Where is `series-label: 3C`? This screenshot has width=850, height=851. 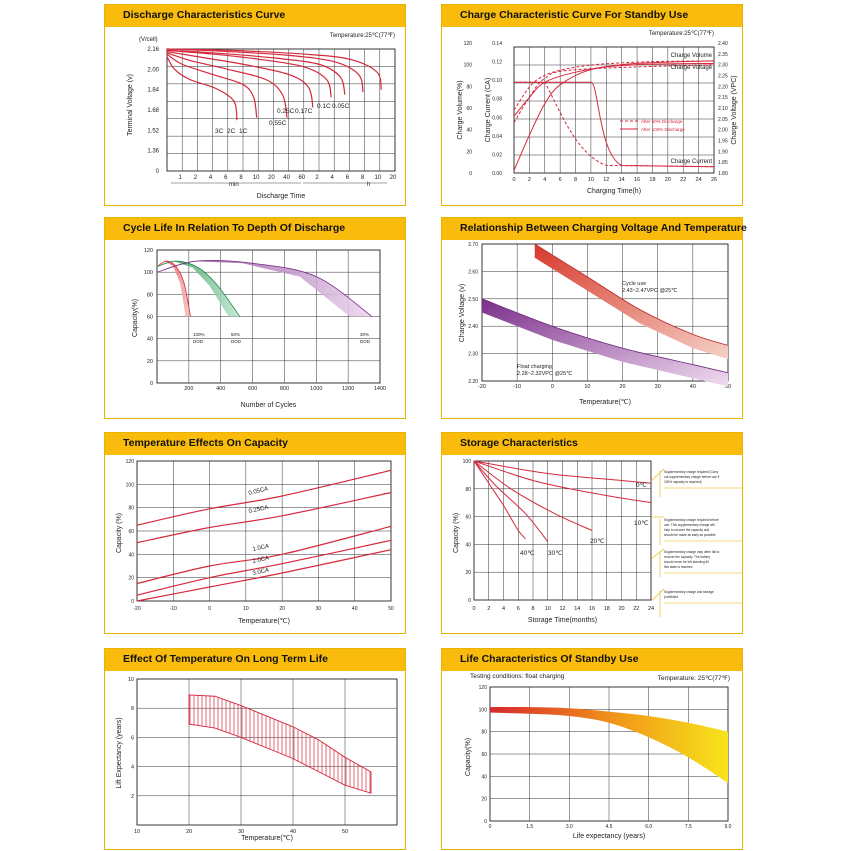 series-label: 3C is located at coordinates (219, 131).